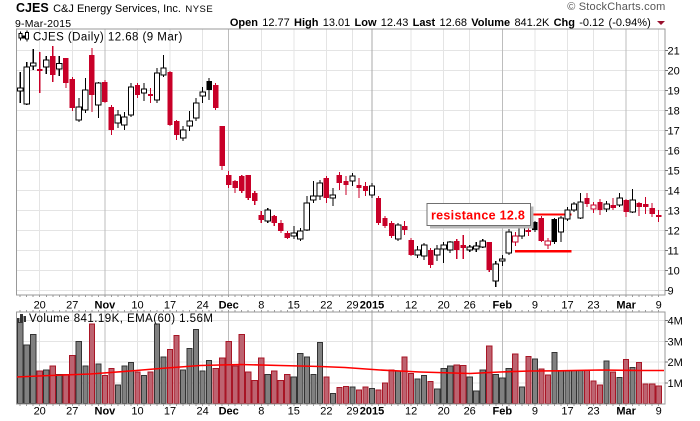 The width and height of the screenshot is (700, 421). What do you see at coordinates (674, 112) in the screenshot?
I see `svg-text: 18` at bounding box center [674, 112].